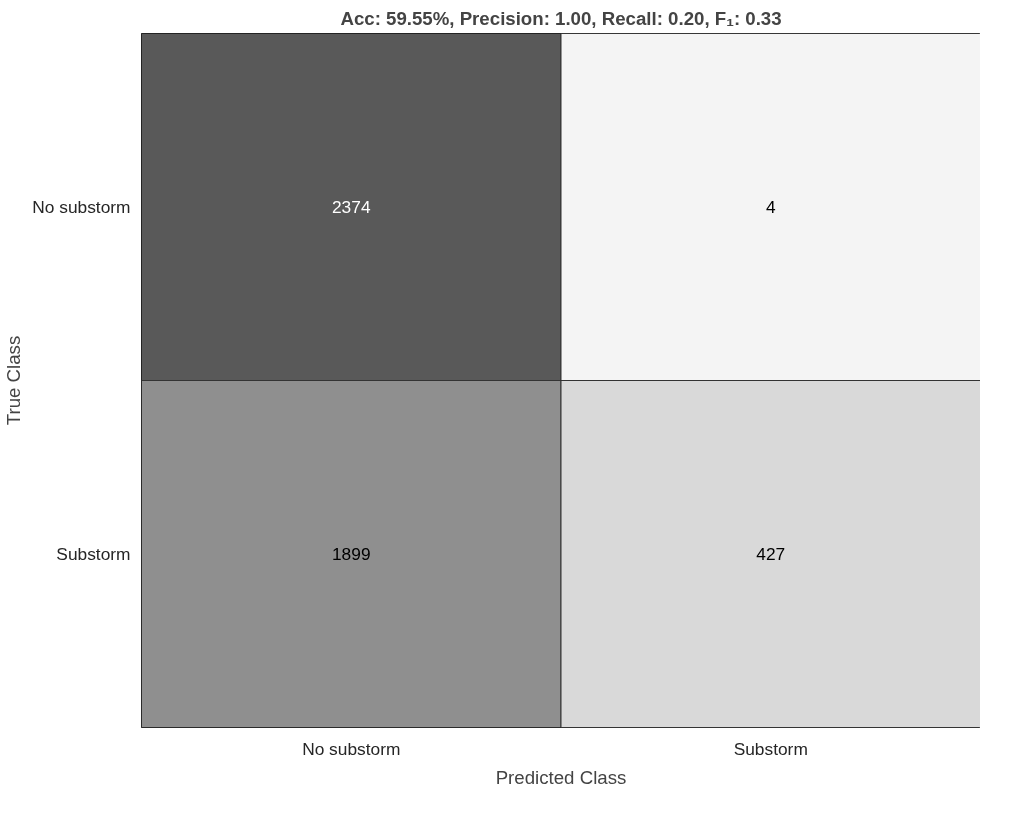 The image size is (1012, 814). What do you see at coordinates (561, 777) in the screenshot?
I see `x-axis-title: Predicted Class` at bounding box center [561, 777].